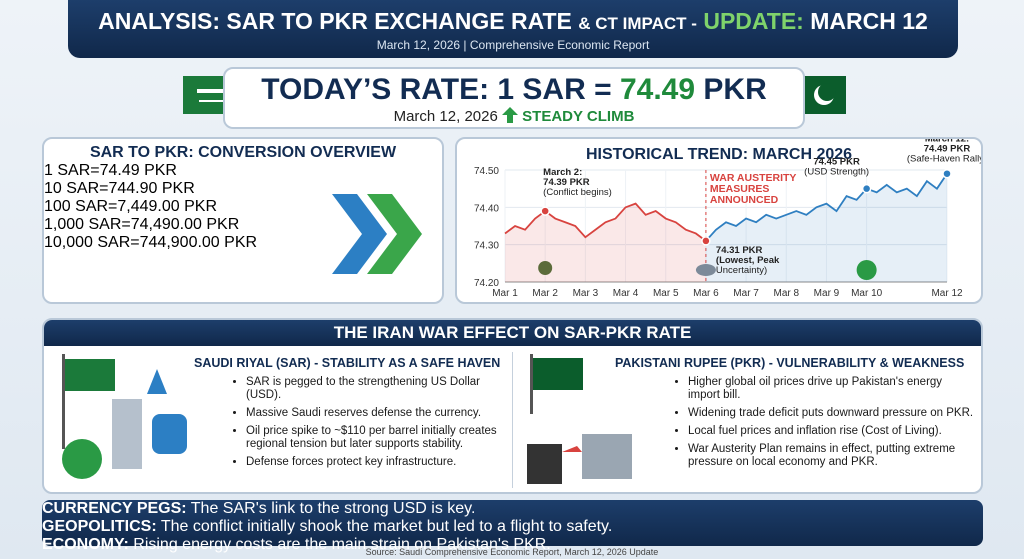 This screenshot has height=559, width=1024. What do you see at coordinates (746, 293) in the screenshot?
I see `x-tick-label: Mar 7` at bounding box center [746, 293].